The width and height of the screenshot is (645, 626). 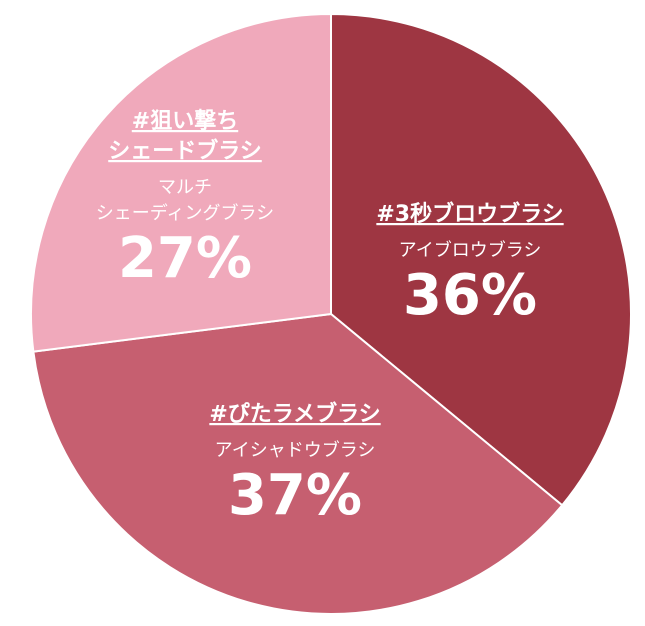 What do you see at coordinates (185, 187) in the screenshot?
I see `slice-subtitle: マルチ` at bounding box center [185, 187].